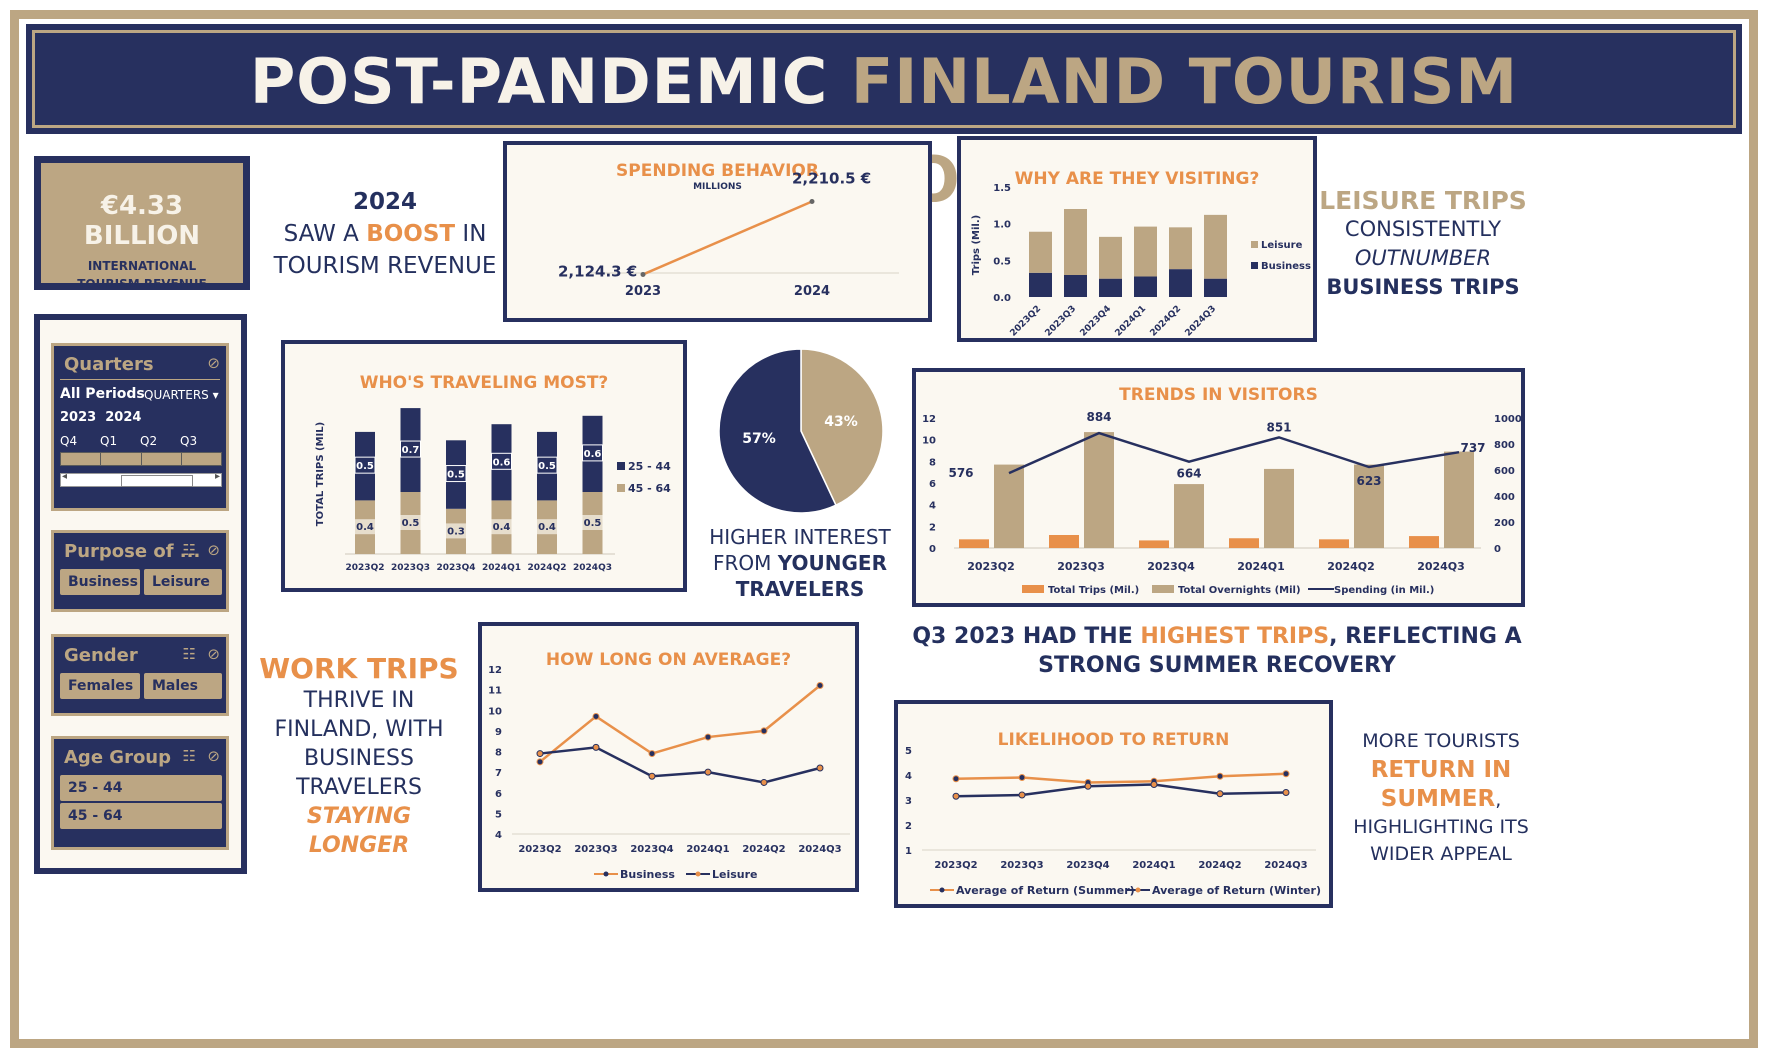  What do you see at coordinates (1507, 419) in the screenshot?
I see `y2-tick-label: 1000` at bounding box center [1507, 419].